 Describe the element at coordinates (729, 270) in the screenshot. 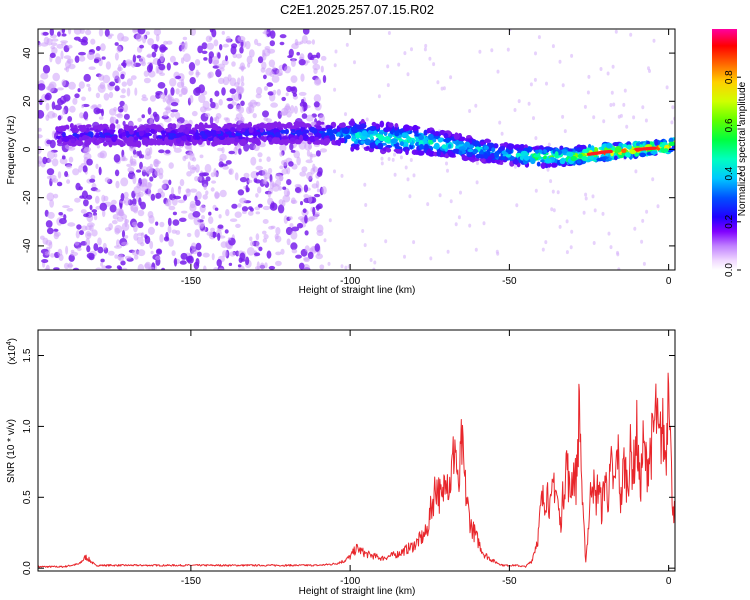

I see `colorbar-tick-label: 0.0` at that location.